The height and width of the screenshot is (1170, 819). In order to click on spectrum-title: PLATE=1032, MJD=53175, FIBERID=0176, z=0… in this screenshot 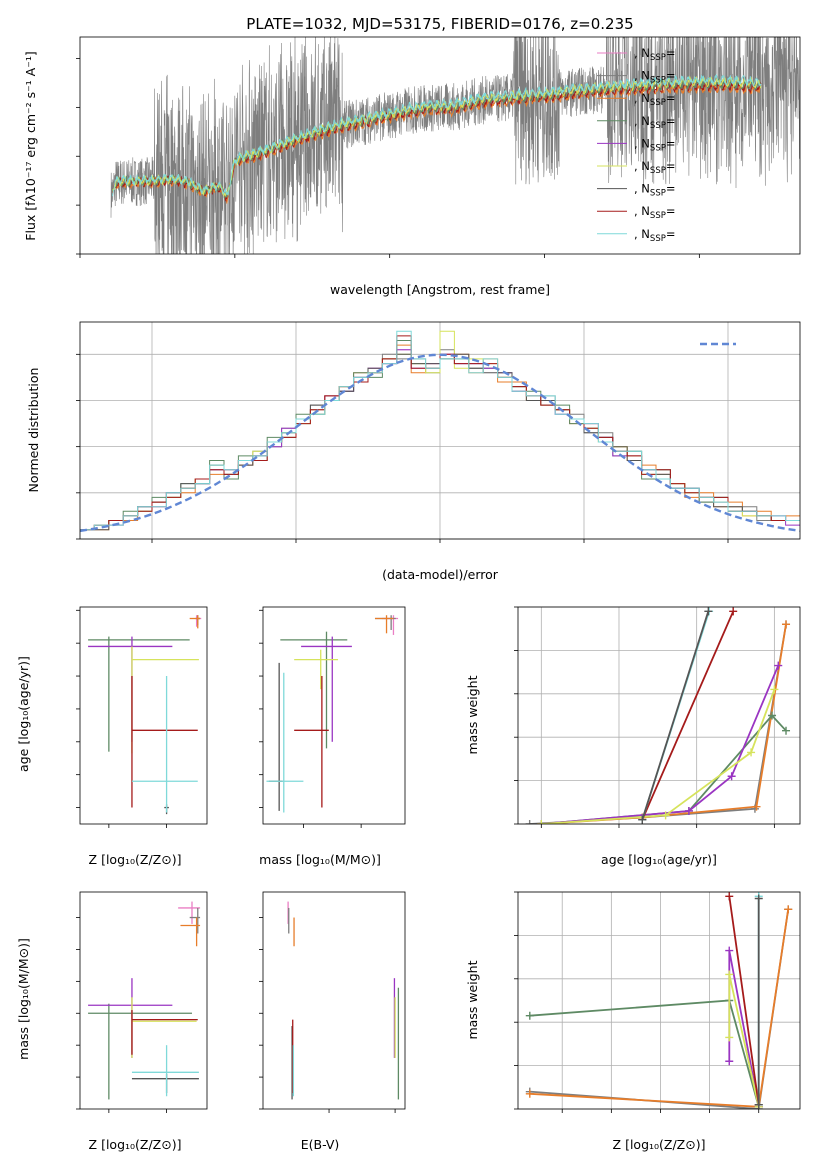, I will do `click(439, 24)`.